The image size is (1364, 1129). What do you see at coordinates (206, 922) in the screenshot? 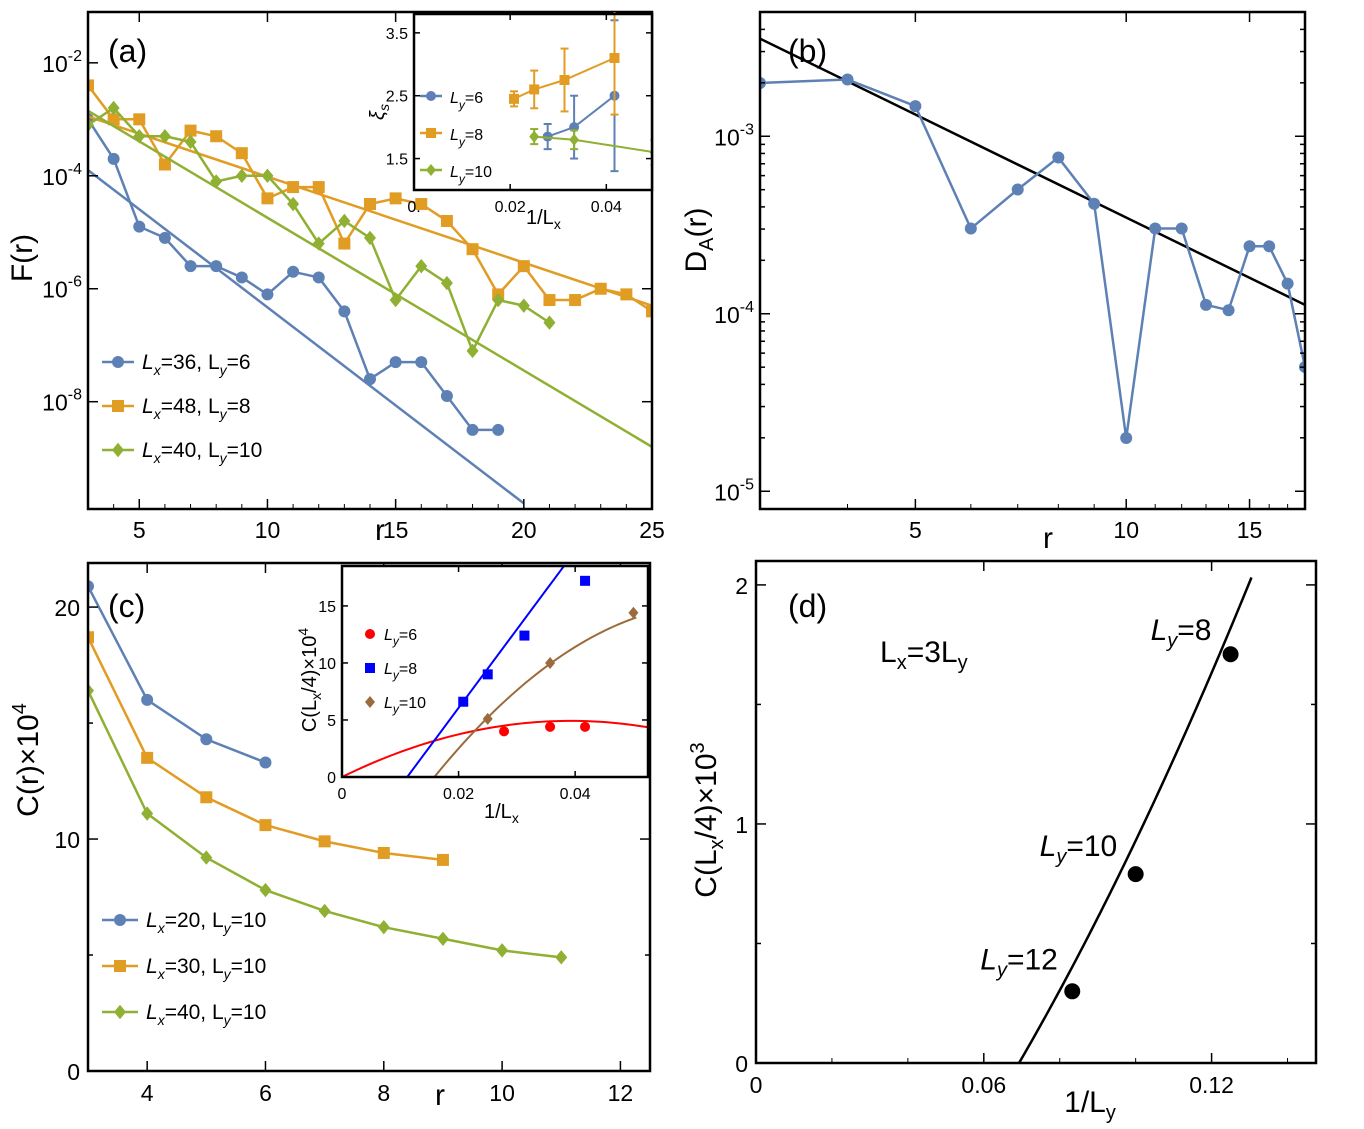
I see `legend-item-0-label: Lx=20, Ly=10` at bounding box center [206, 922].